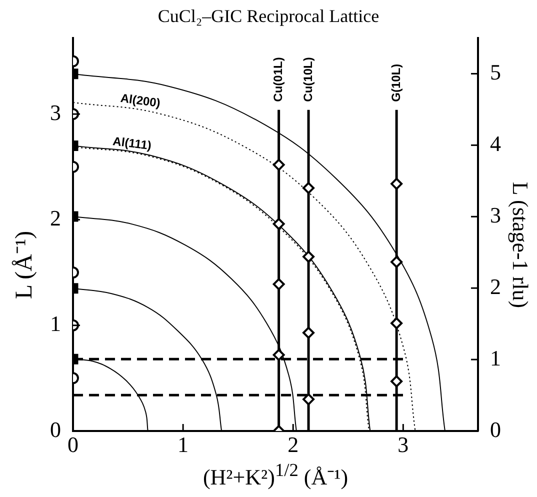 This screenshot has width=537, height=497. I want to click on y2-tick-label: 1, so click(495, 357).